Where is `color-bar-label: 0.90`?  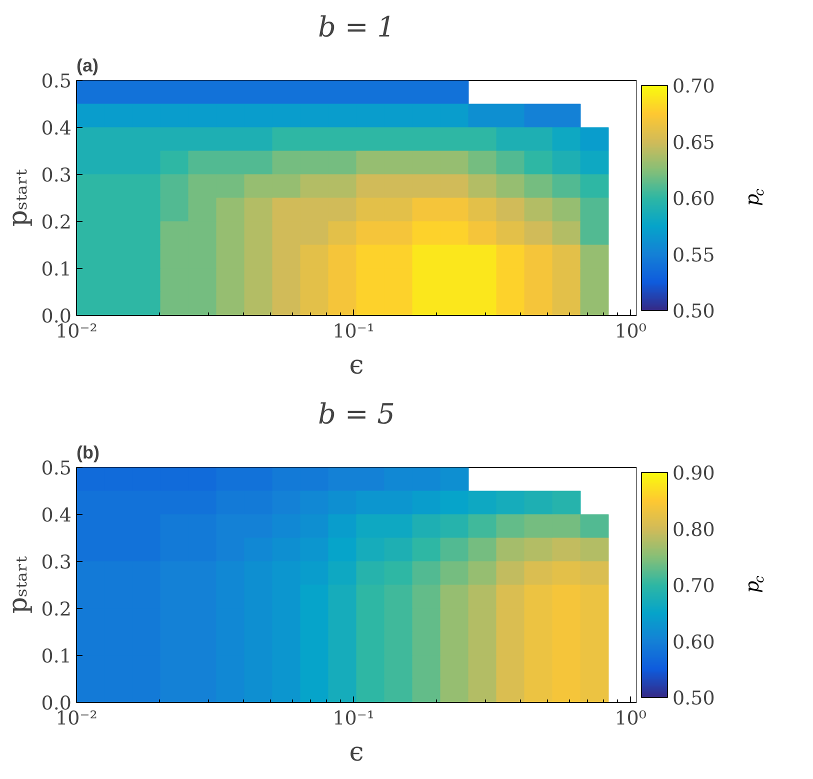 color-bar-label: 0.90 is located at coordinates (693, 473).